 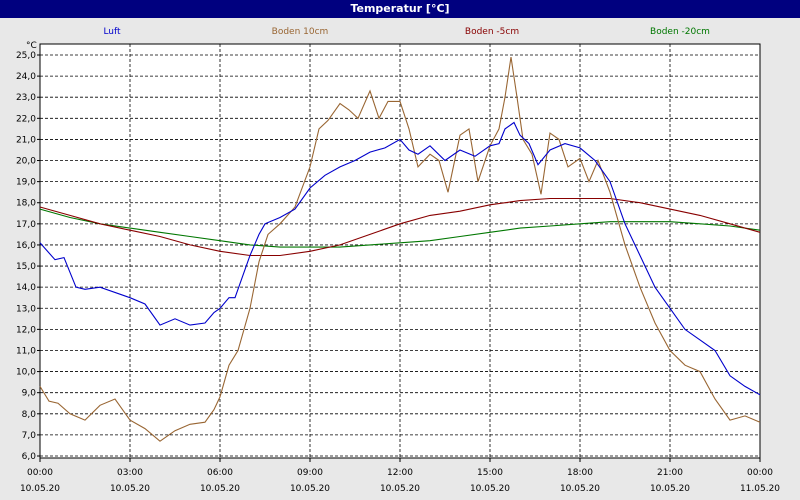 What do you see at coordinates (26, 246) in the screenshot?
I see `y-tick-label: 16,0` at bounding box center [26, 246].